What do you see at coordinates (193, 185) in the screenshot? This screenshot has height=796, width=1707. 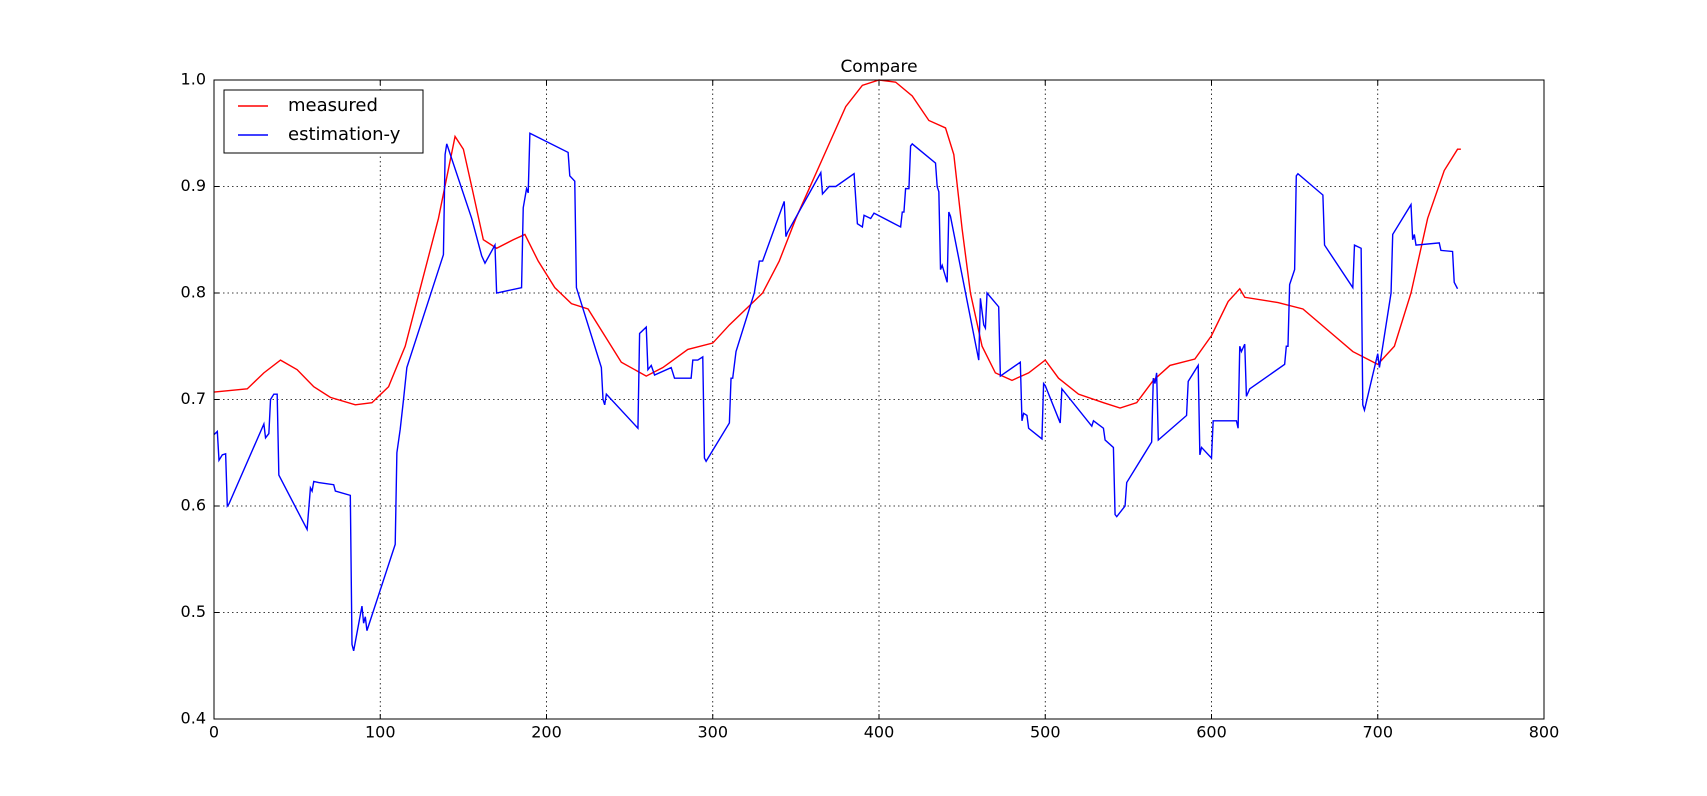 I see `y-tick-label: 0.9` at bounding box center [193, 185].